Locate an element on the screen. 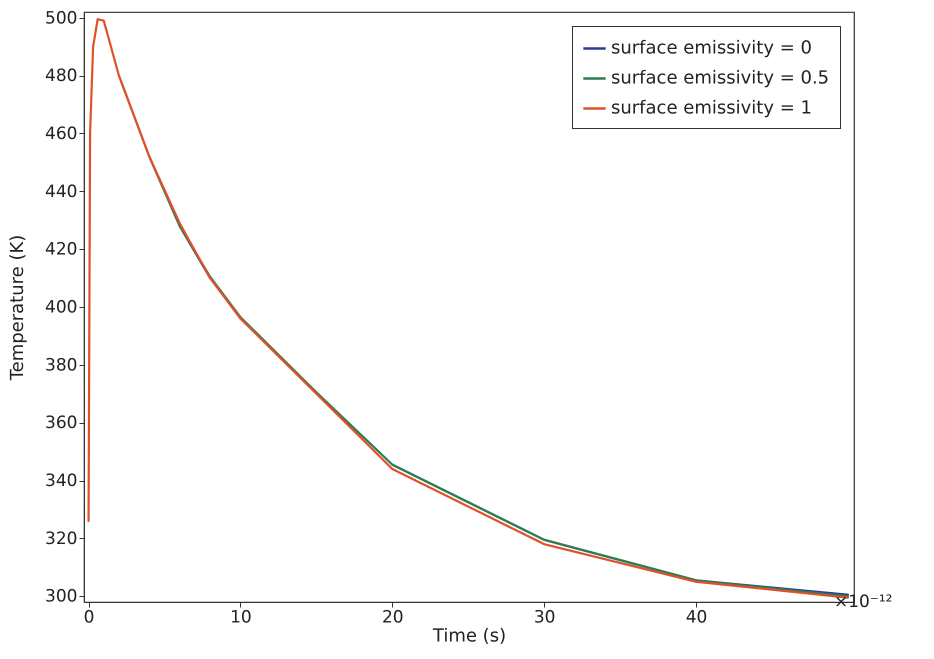  legend-label: surface emissivity = 0.5 is located at coordinates (720, 78).